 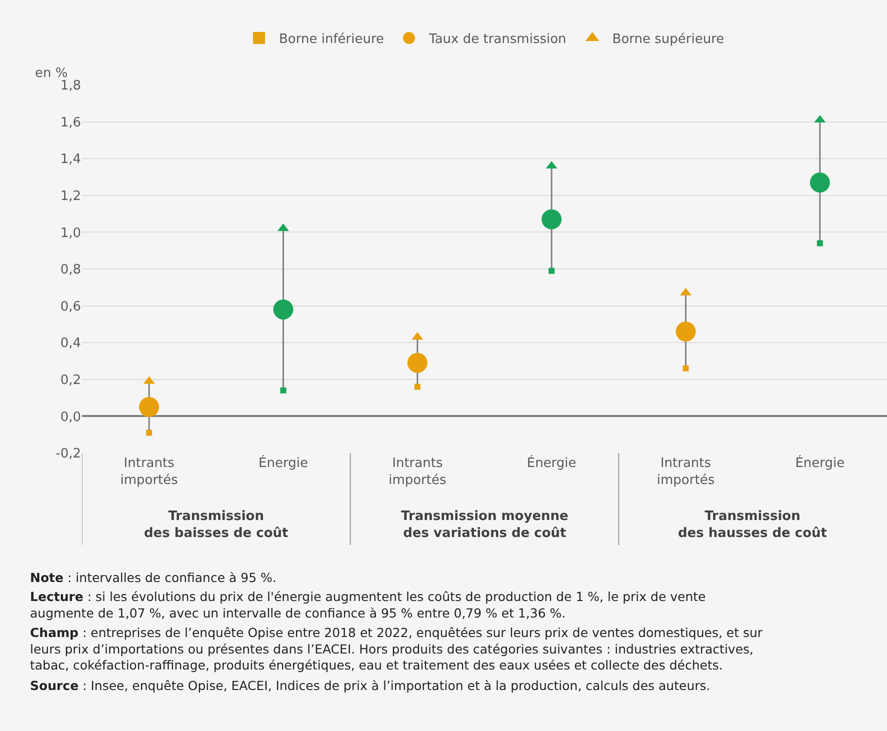 What do you see at coordinates (70, 270) in the screenshot?
I see `y-tick-label: 0,8` at bounding box center [70, 270].